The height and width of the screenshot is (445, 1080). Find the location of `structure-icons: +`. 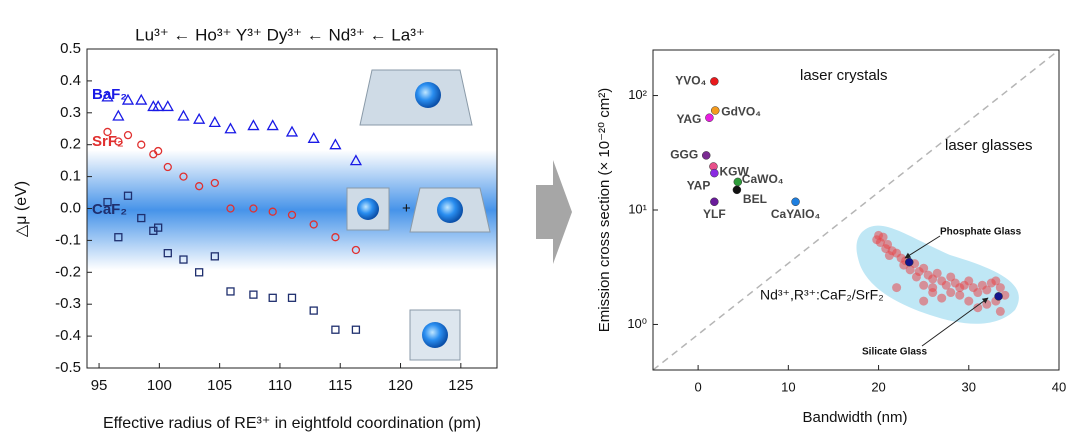

structure-icons: + is located at coordinates (418, 215).